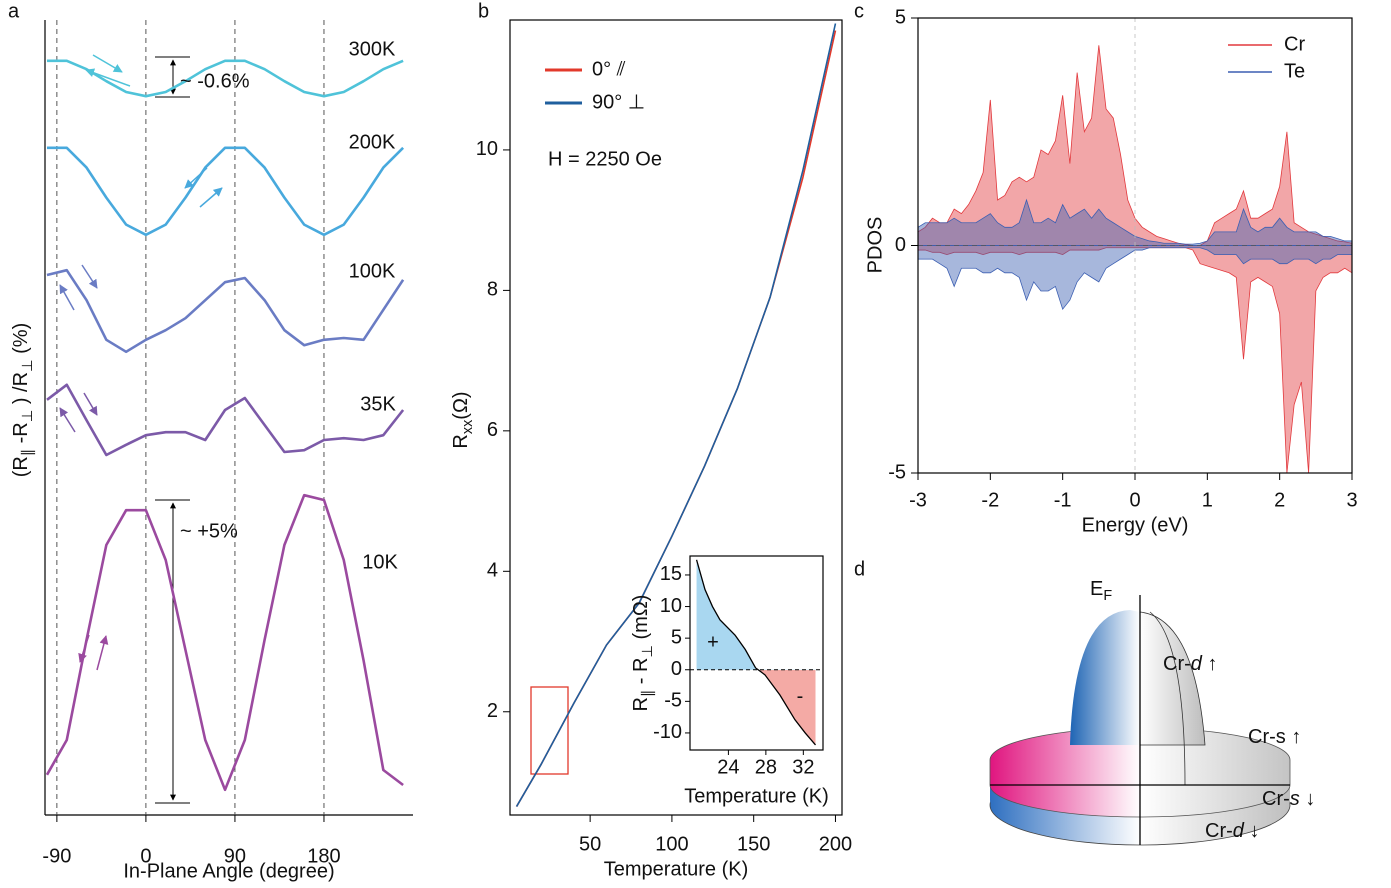 This screenshot has width=1391, height=888. Describe the element at coordinates (609, 69) in the screenshot. I see `legend-label: 0° ⫽` at that location.